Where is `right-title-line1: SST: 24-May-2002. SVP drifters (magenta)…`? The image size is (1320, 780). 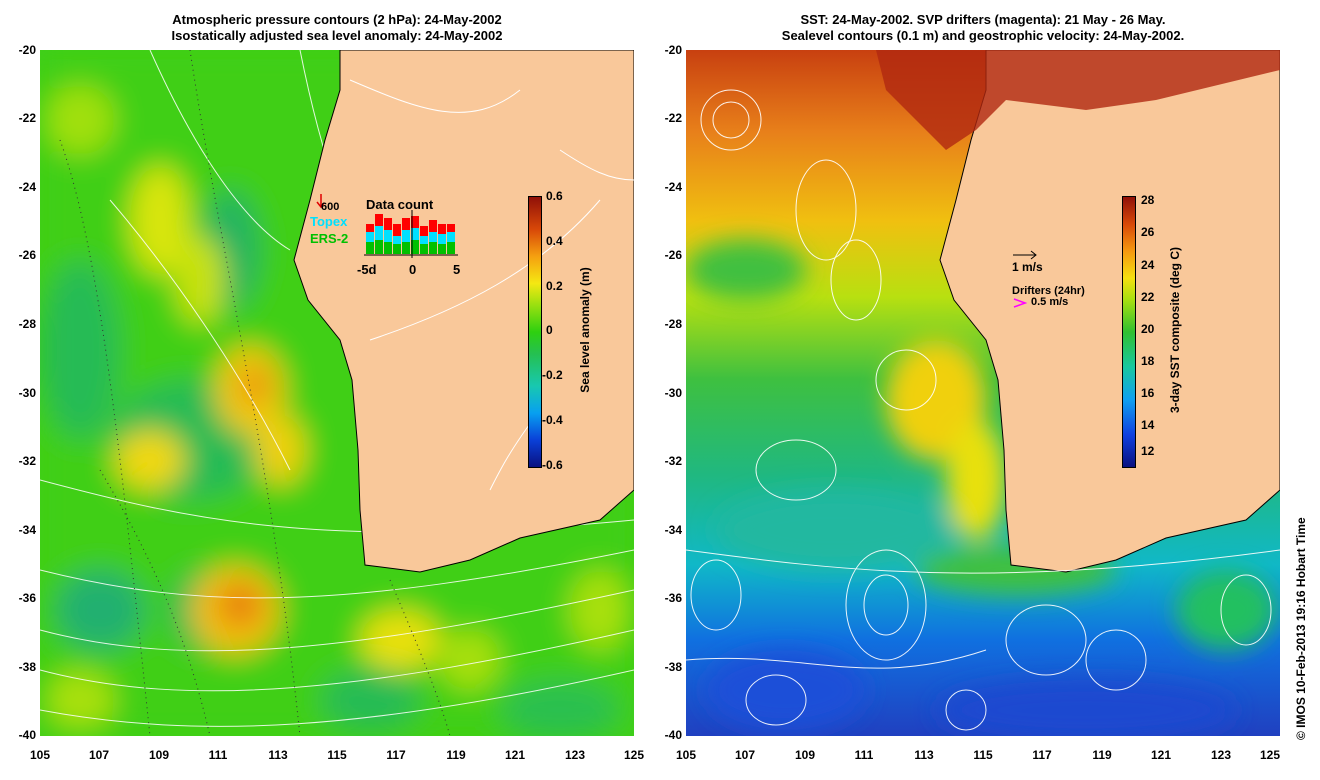 right-title-line1: SST: 24-May-2002. SVP drifters (magenta)… is located at coordinates (983, 19).